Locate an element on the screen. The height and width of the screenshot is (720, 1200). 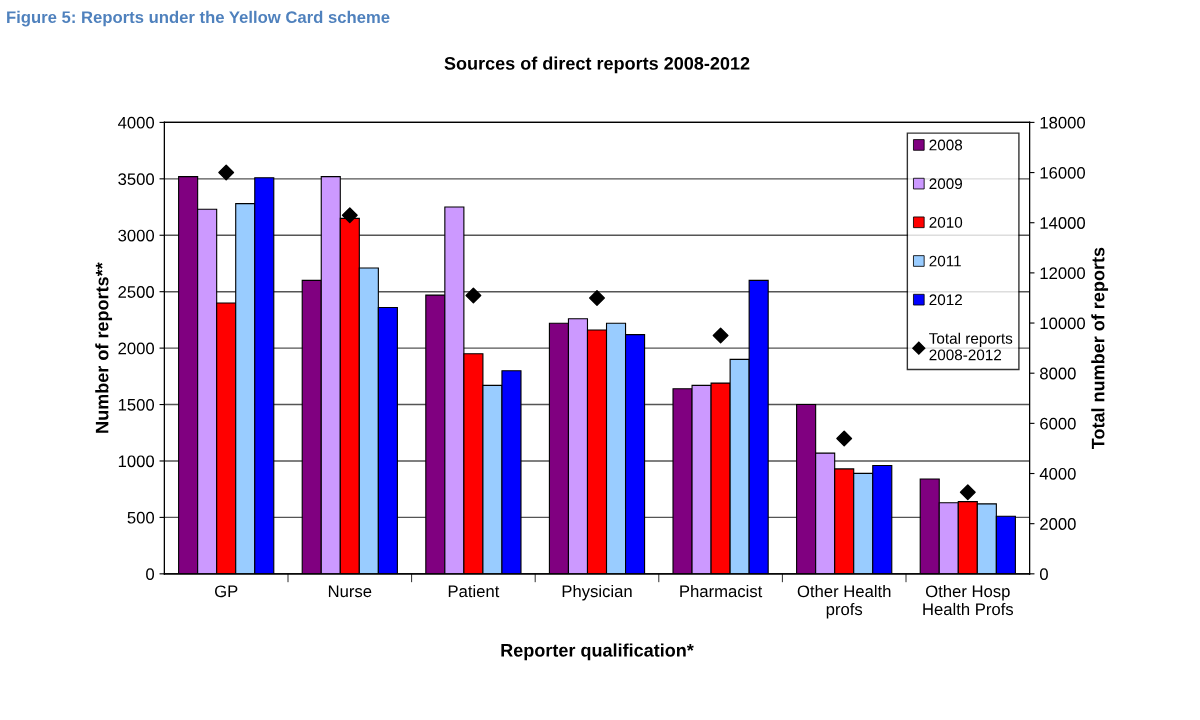
x-tick-label: Other Hosp Health Profs is located at coordinates (968, 600).